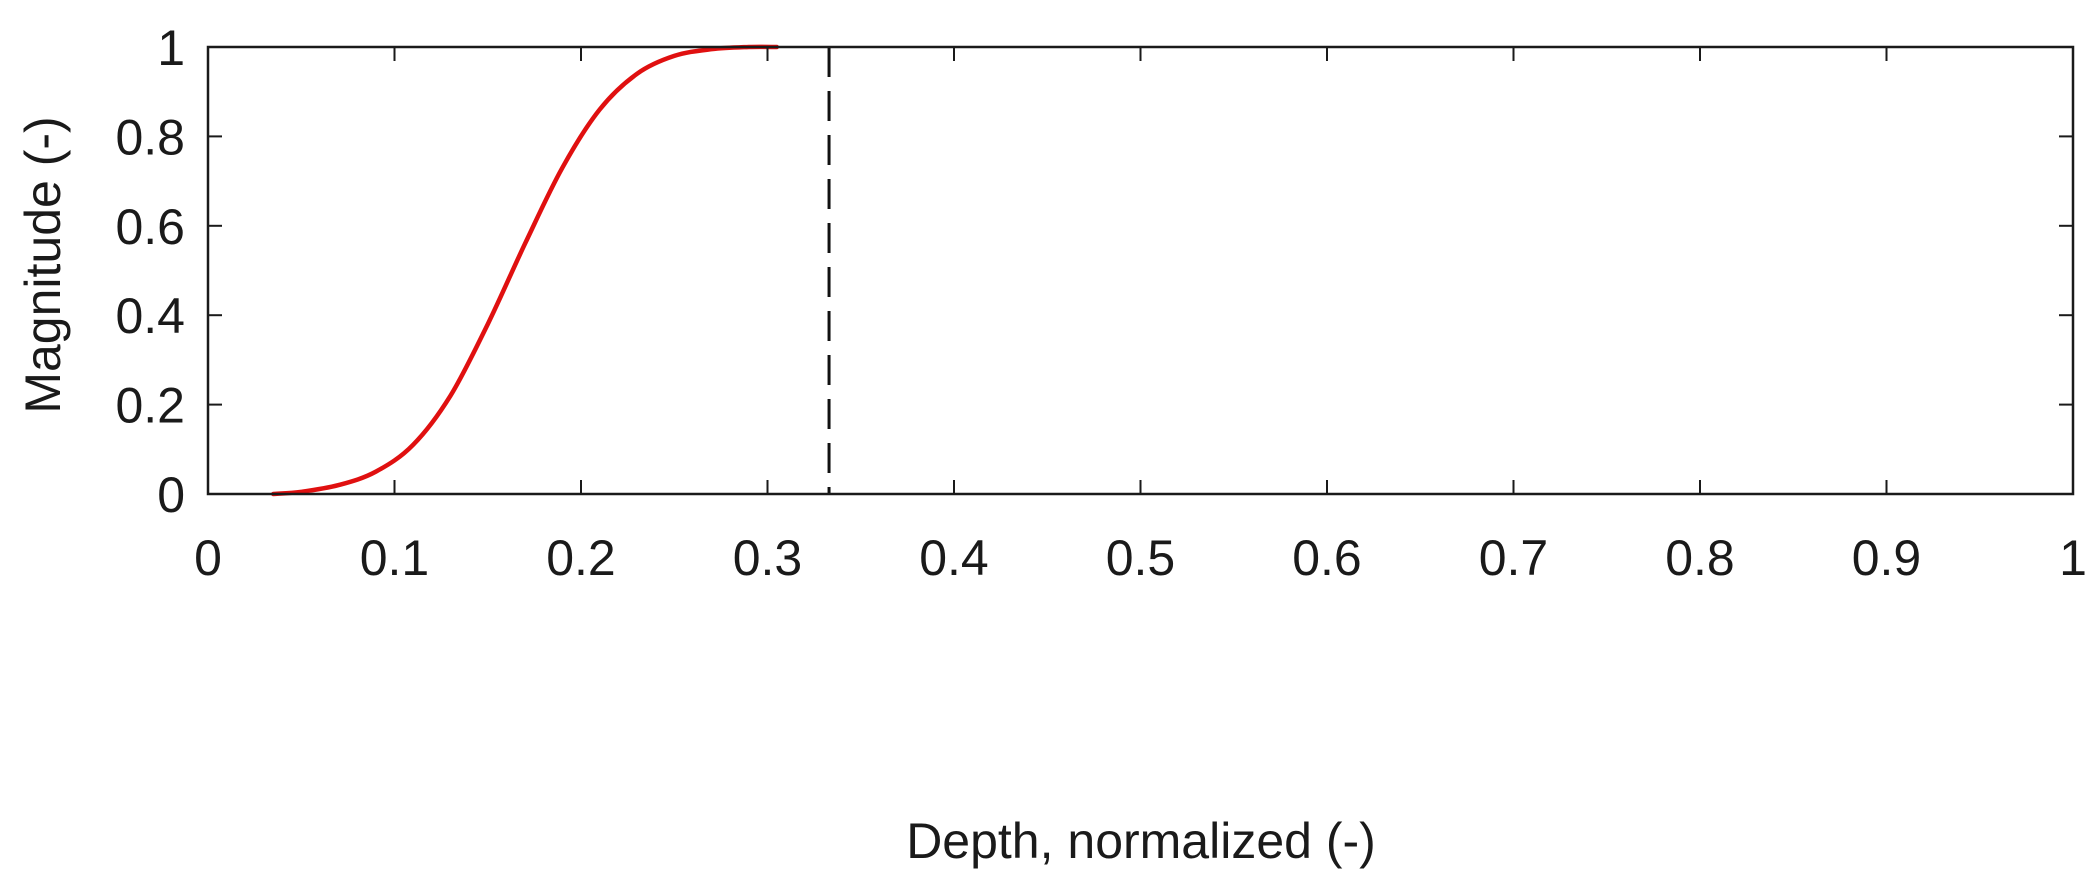  What do you see at coordinates (1327, 558) in the screenshot?
I see `x-tick-label: 0.6` at bounding box center [1327, 558].